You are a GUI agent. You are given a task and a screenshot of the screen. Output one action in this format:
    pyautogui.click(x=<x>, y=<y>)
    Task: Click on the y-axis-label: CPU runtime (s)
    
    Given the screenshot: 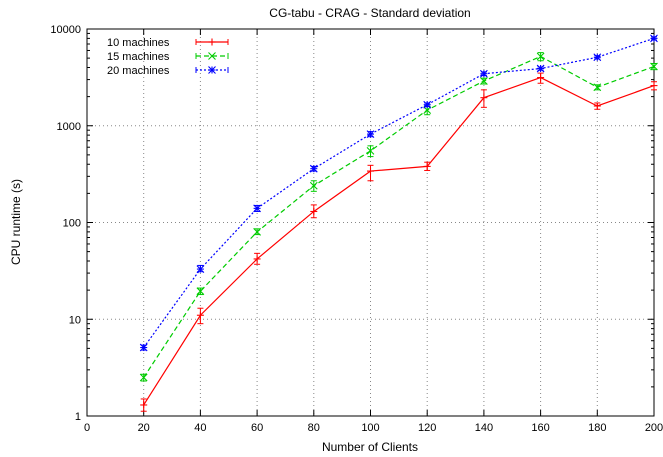 What is the action you would take?
    pyautogui.click(x=16, y=222)
    